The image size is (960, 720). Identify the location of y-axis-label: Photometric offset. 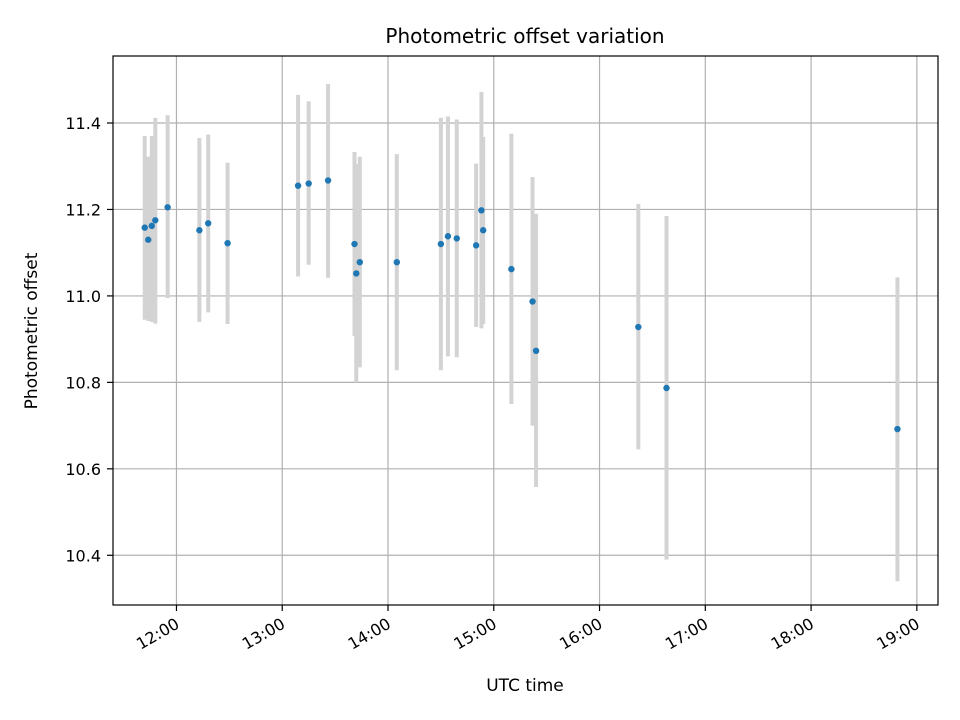
(32, 330).